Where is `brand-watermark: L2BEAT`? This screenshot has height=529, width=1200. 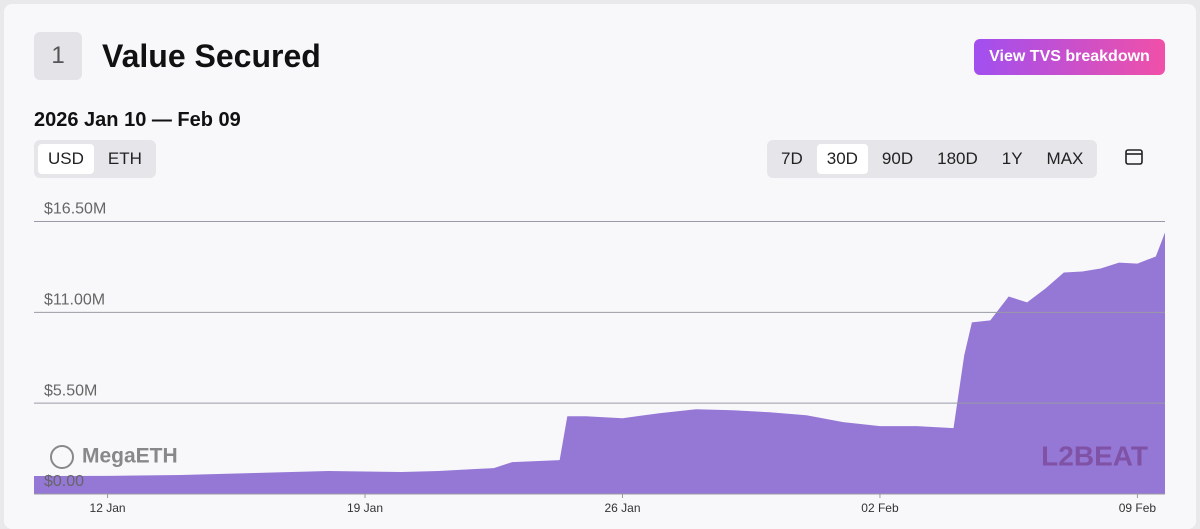 brand-watermark: L2BEAT is located at coordinates (1094, 455).